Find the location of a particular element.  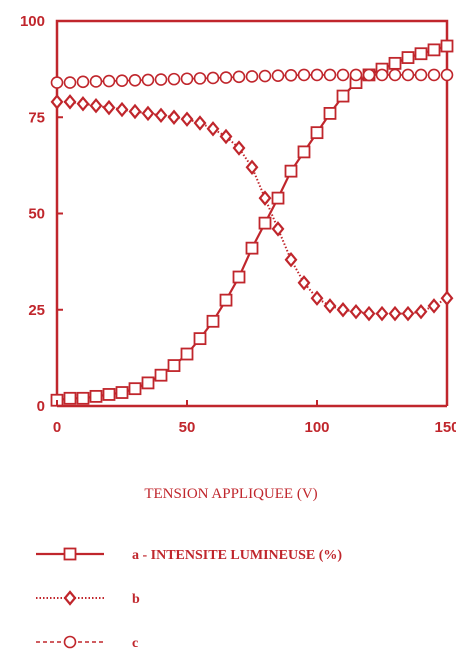

legend-entry: c is located at coordinates (87, 643).